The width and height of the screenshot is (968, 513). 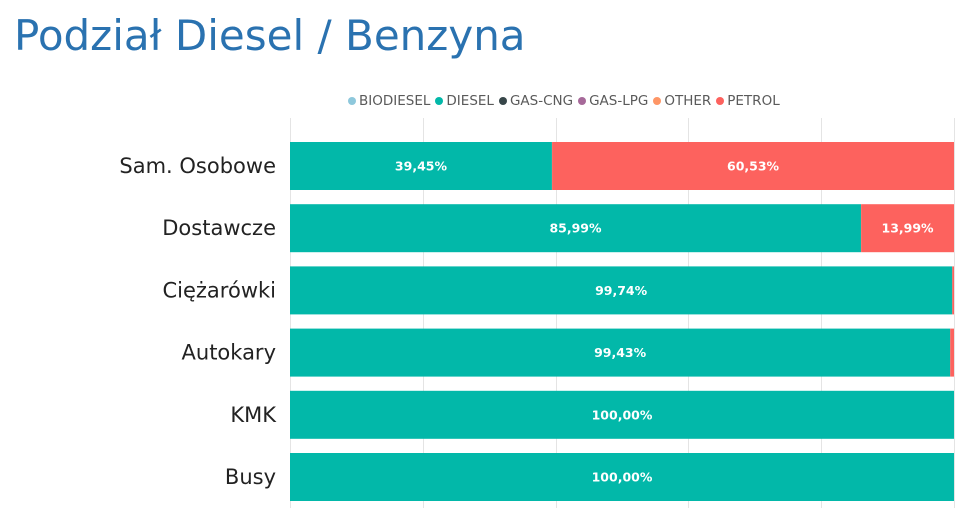 I want to click on legend-item-petrol: PETROL, so click(x=748, y=101).